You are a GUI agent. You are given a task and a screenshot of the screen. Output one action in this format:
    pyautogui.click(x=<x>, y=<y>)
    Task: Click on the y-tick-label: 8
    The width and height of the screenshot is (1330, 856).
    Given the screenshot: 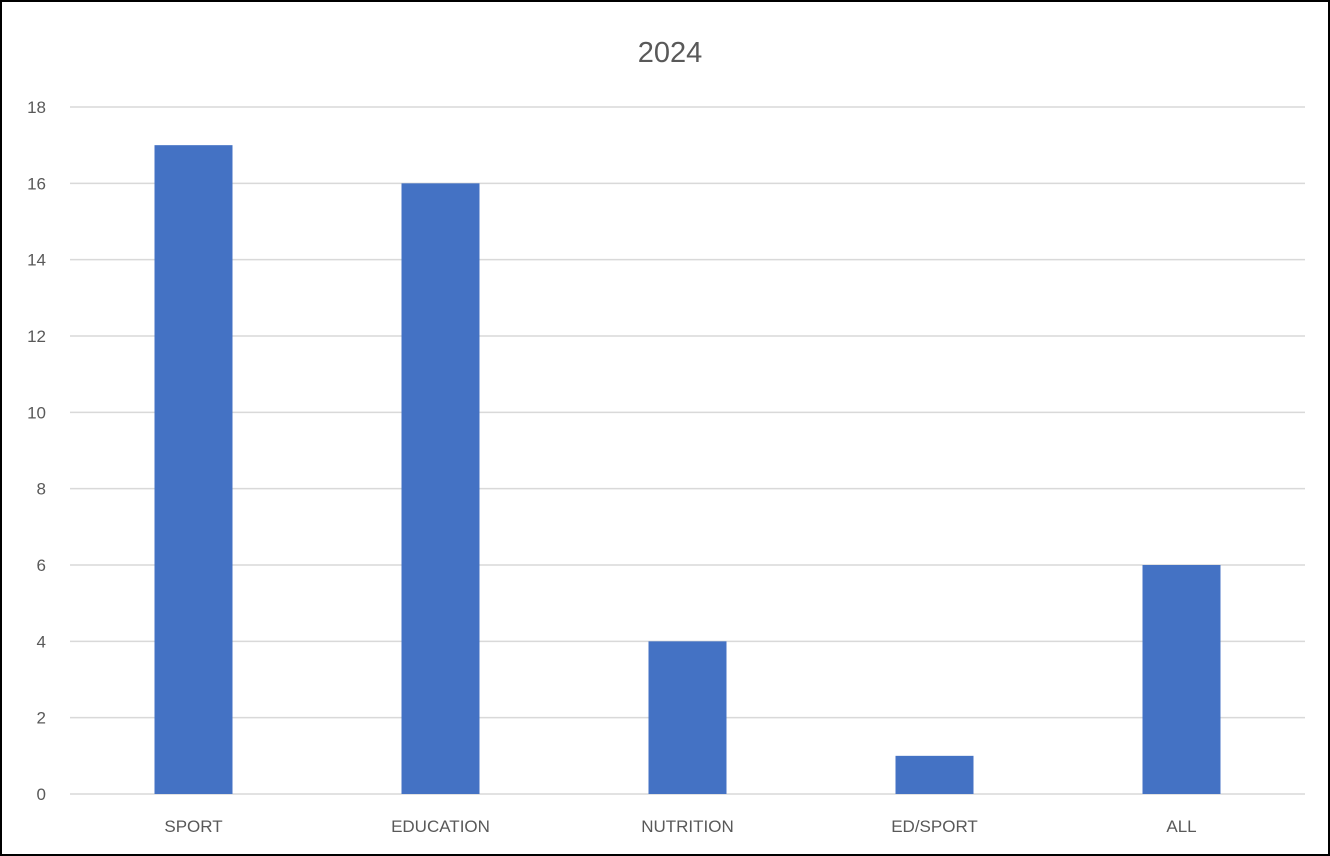 What is the action you would take?
    pyautogui.click(x=41, y=489)
    